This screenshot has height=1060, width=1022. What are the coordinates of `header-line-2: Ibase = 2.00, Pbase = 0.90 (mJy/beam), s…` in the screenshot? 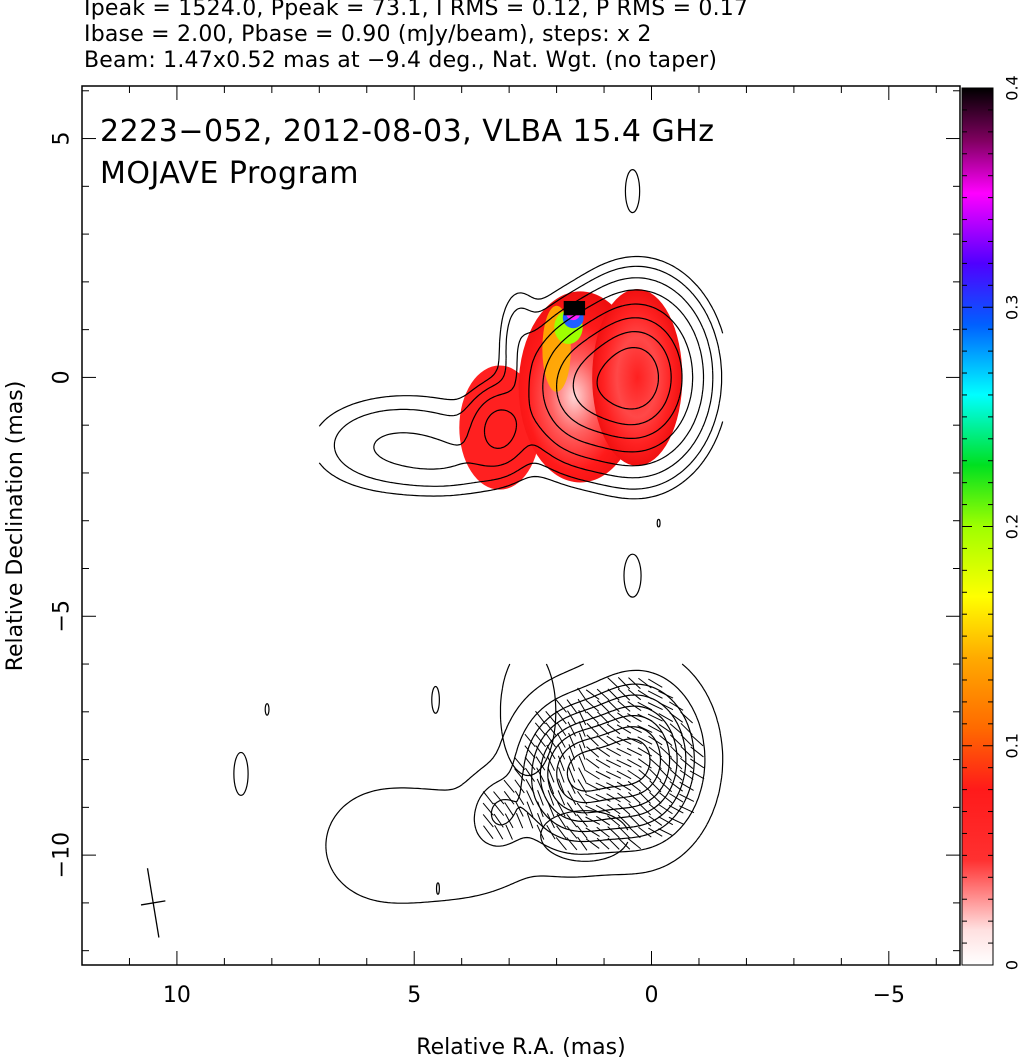 It's located at (368, 34).